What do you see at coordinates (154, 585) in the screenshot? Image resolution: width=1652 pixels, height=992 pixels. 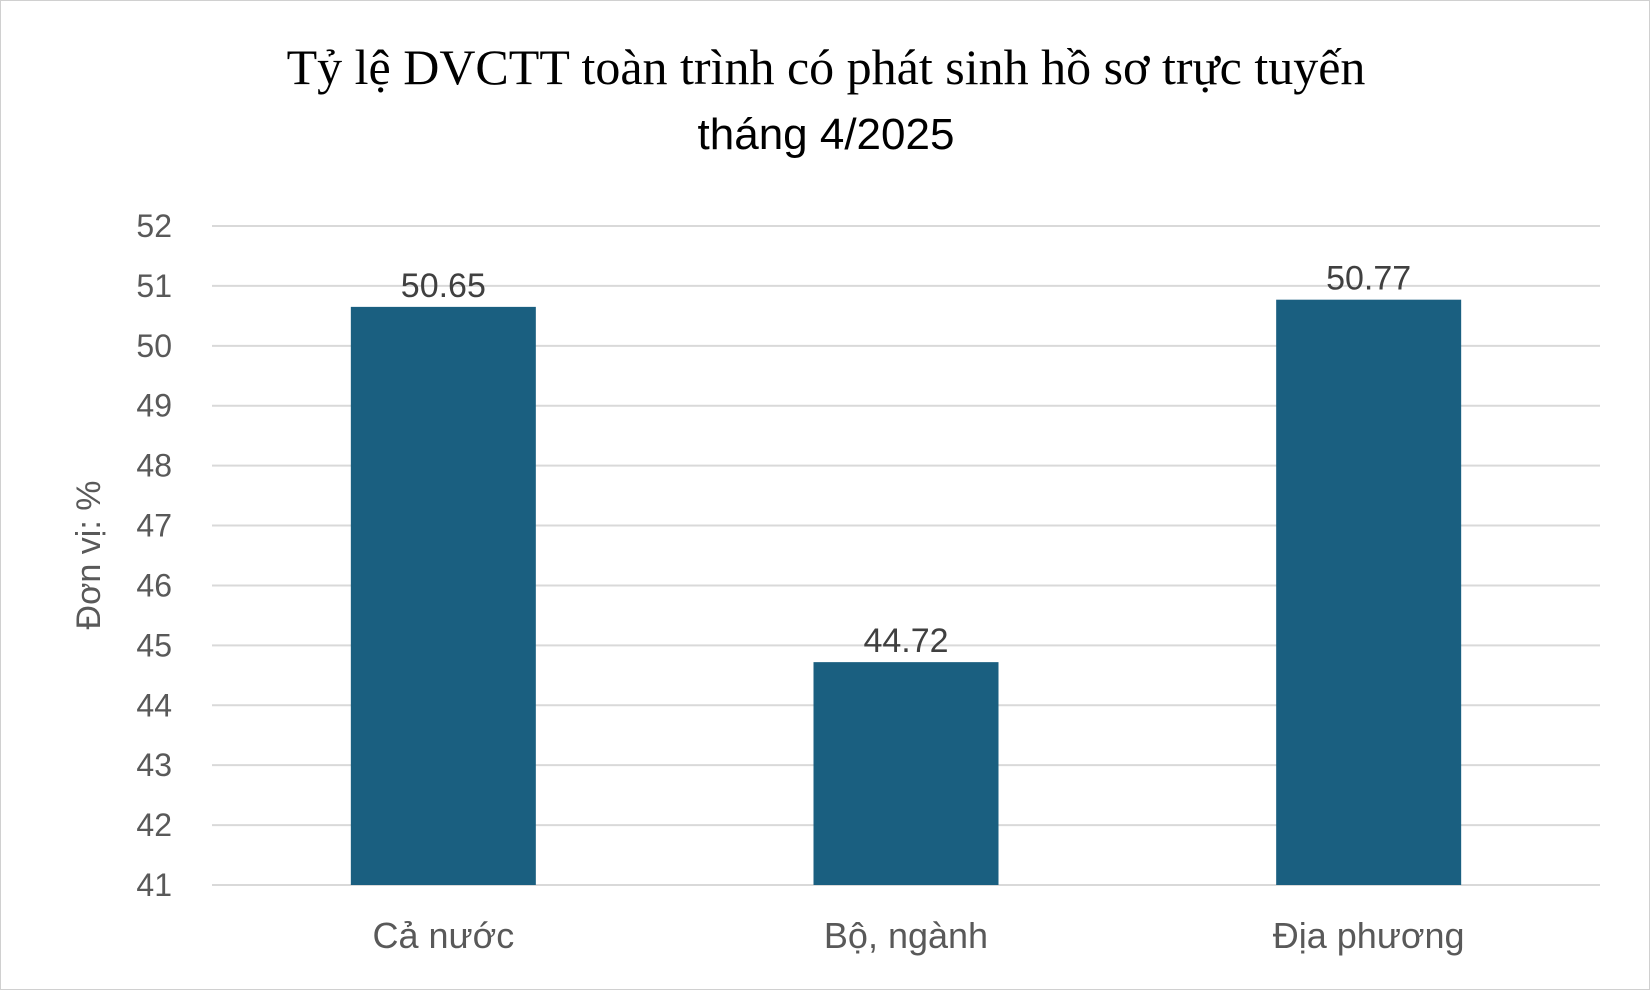 I see `y-tick-label: 46` at bounding box center [154, 585].